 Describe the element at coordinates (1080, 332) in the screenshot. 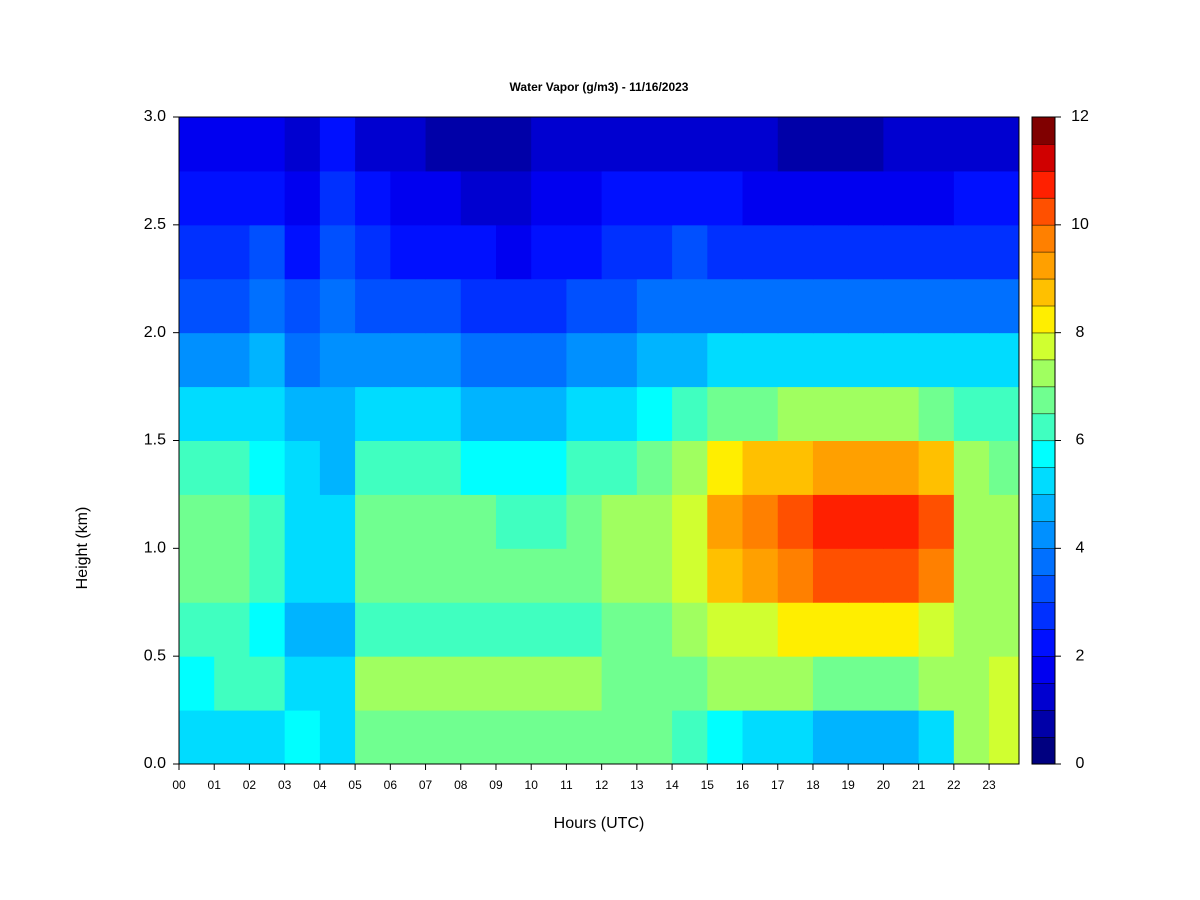

I see `colorbar-tick-label: 8` at that location.